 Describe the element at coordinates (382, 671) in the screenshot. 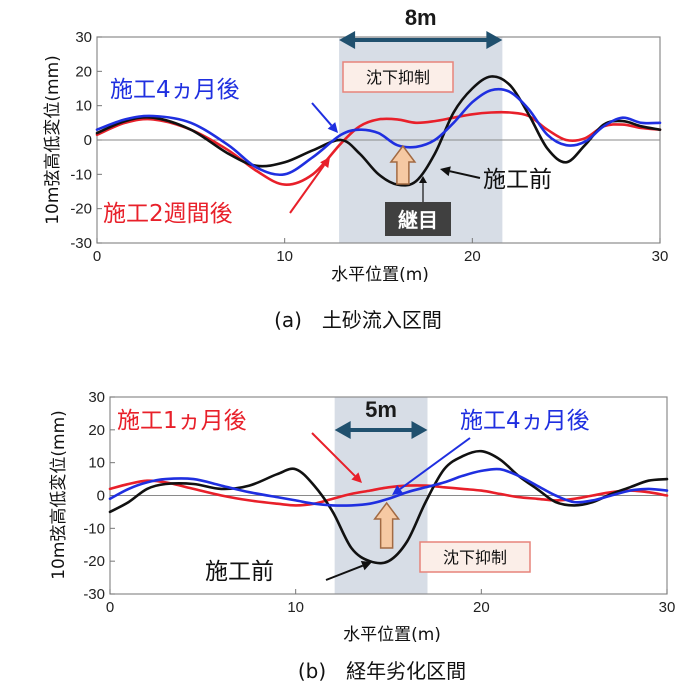

I see `chart-caption: (b) 経年劣化区間` at that location.